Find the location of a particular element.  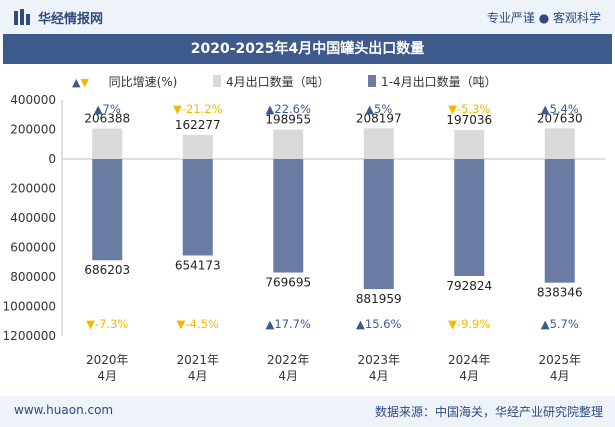

april-growth-label: ▼-5.3% is located at coordinates (469, 109).